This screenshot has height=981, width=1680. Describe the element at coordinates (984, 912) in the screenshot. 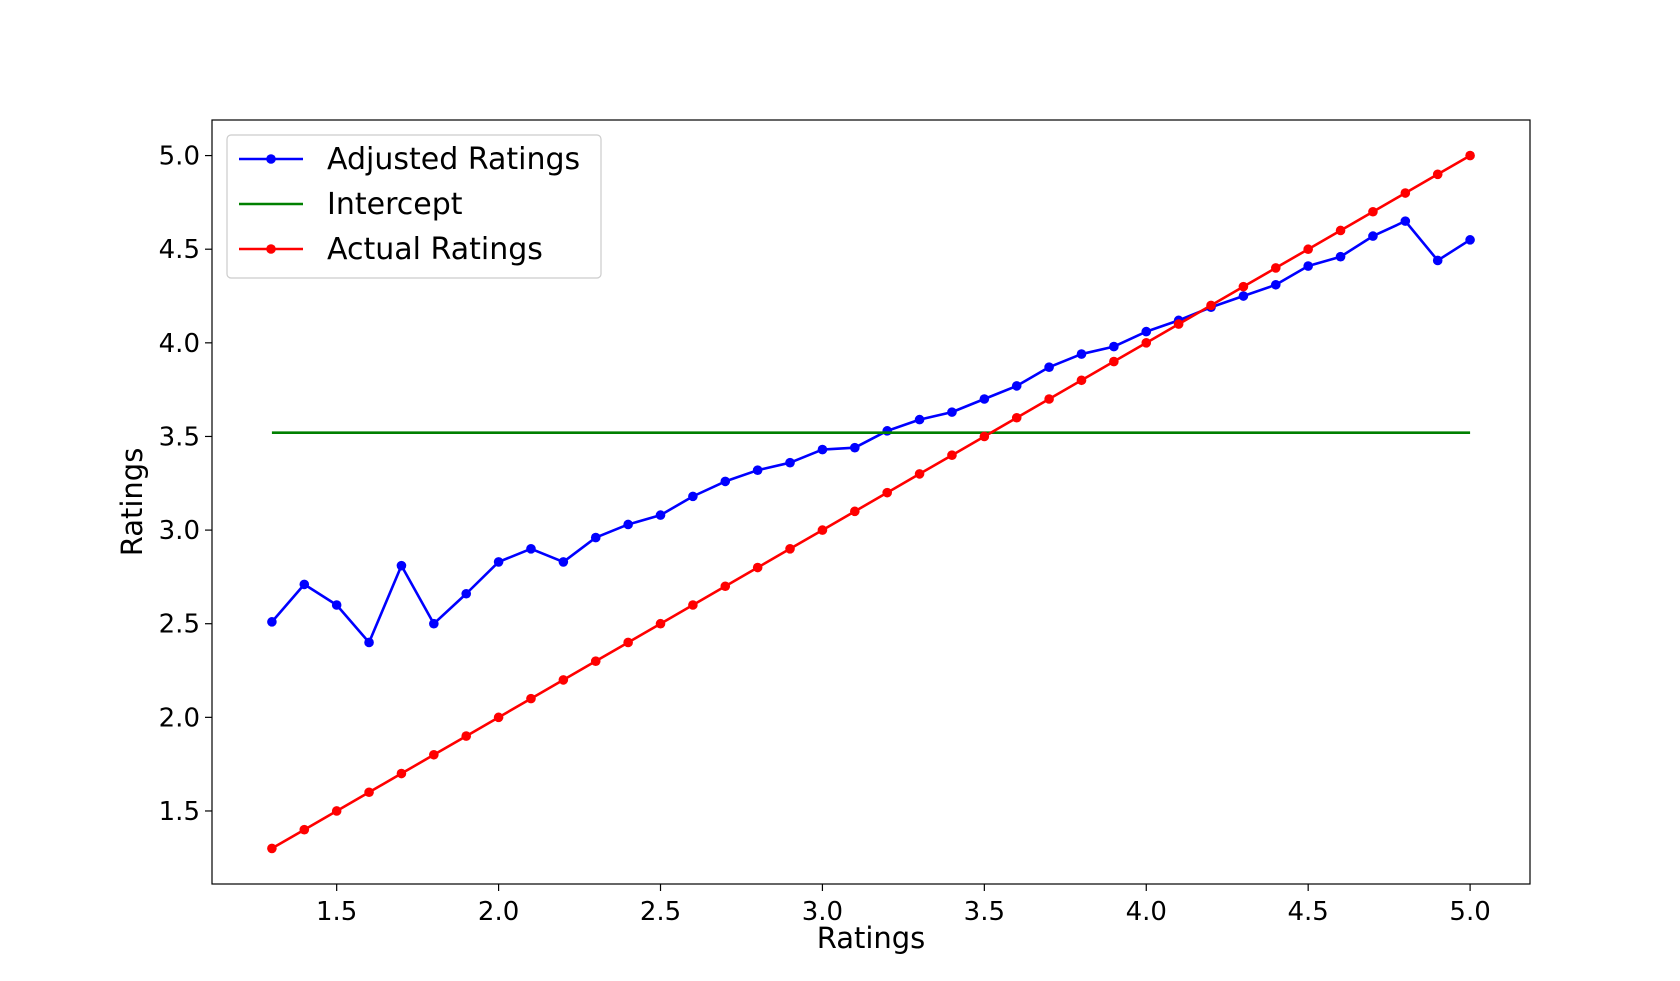

I see `x-tick-label: 3.5` at that location.